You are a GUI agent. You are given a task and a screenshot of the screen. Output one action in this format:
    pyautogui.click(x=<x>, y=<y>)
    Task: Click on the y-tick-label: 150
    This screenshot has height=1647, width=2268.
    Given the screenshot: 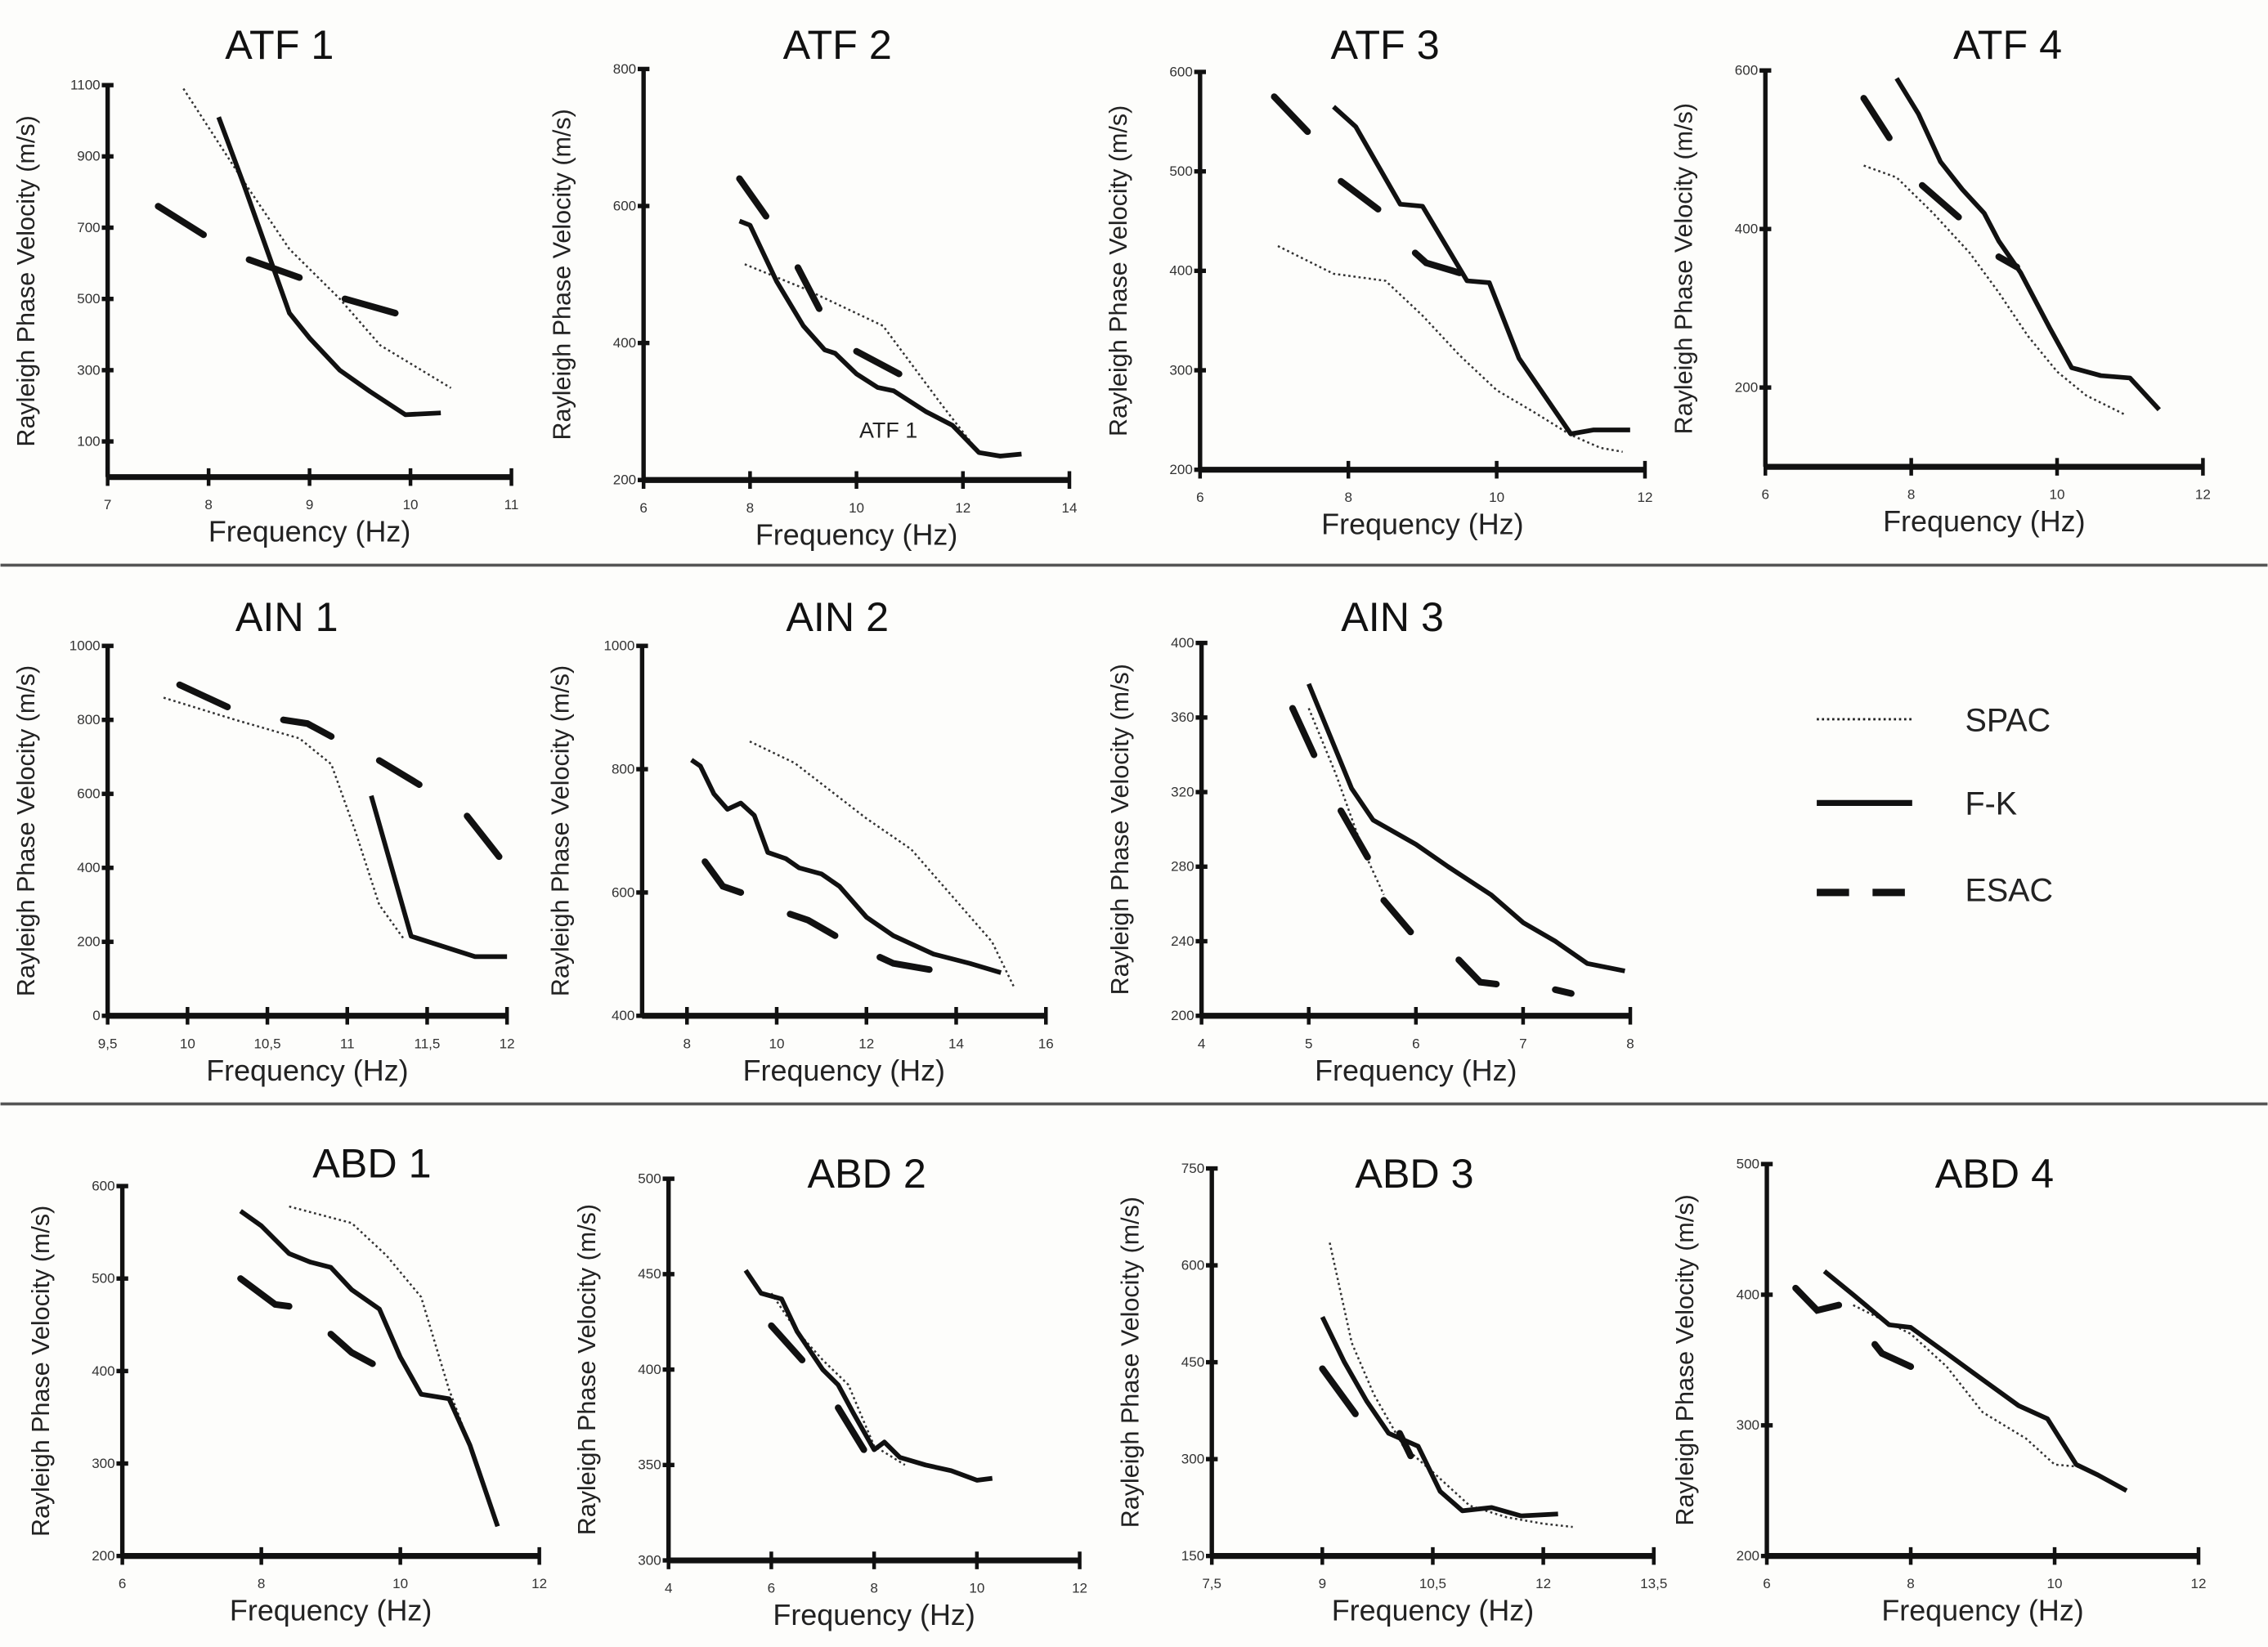 What is the action you would take?
    pyautogui.click(x=1192, y=1556)
    